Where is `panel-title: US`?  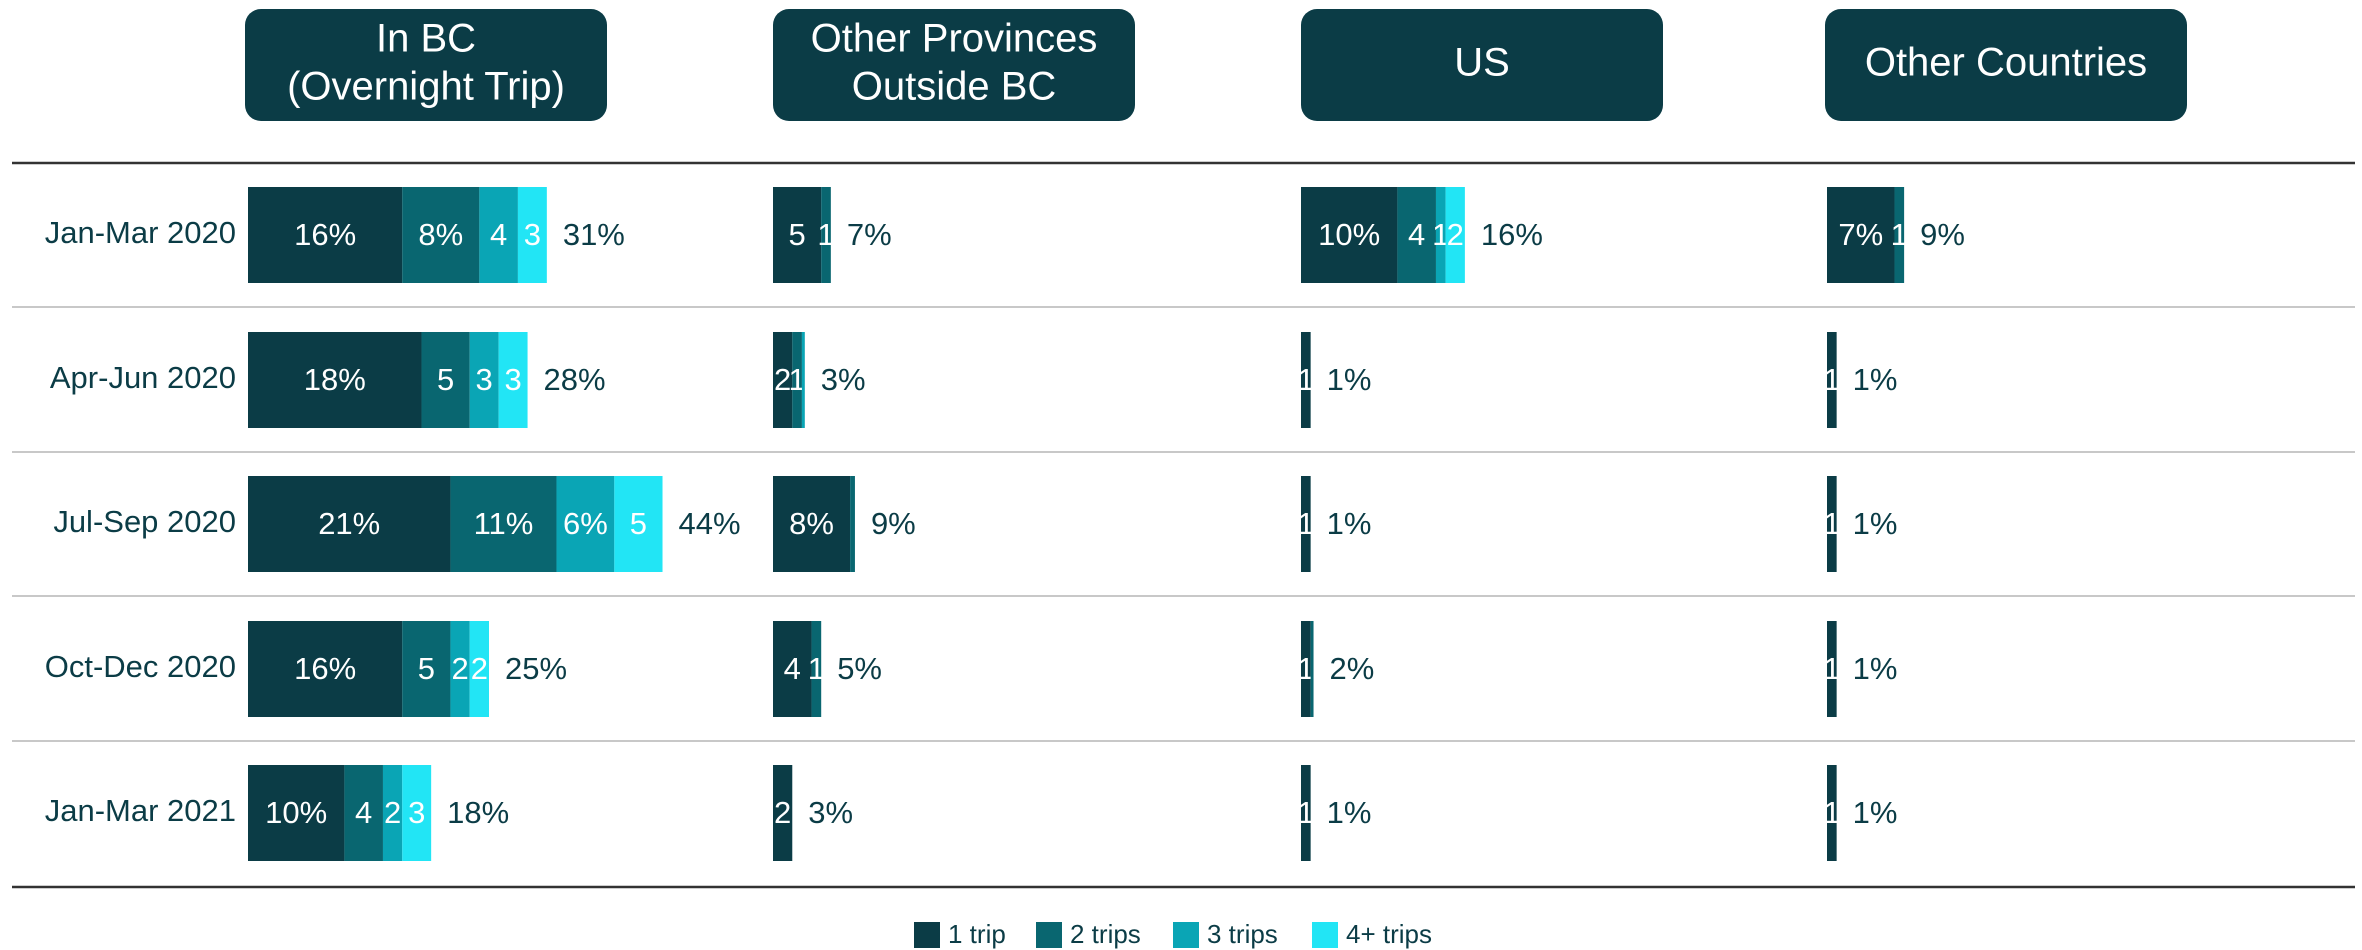
panel-title: US is located at coordinates (1482, 63).